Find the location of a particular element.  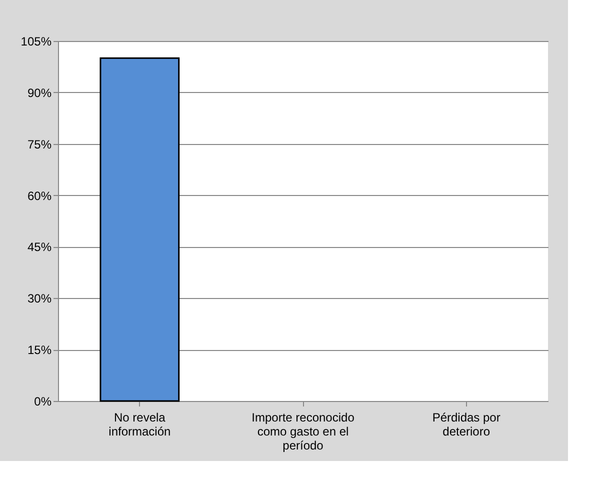

y-tick-label: 30% is located at coordinates (39, 299).